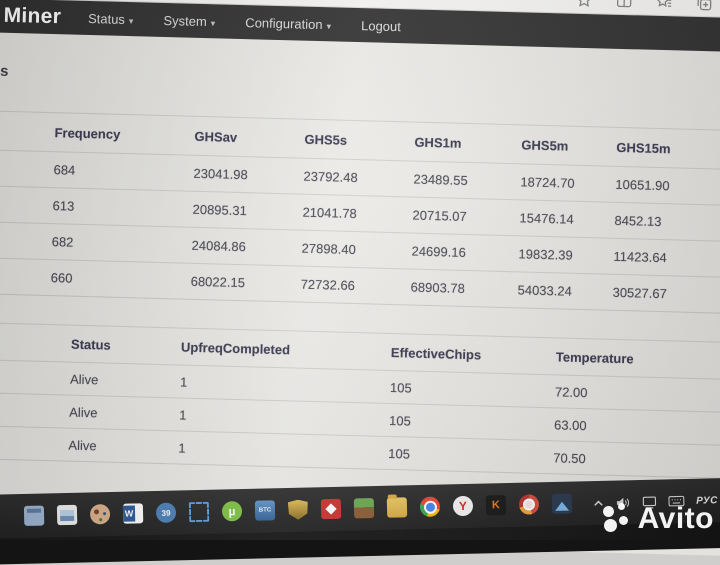 Image resolution: width=720 pixels, height=565 pixels. What do you see at coordinates (465, 217) in the screenshot?
I see `cell: 20715.07` at bounding box center [465, 217].